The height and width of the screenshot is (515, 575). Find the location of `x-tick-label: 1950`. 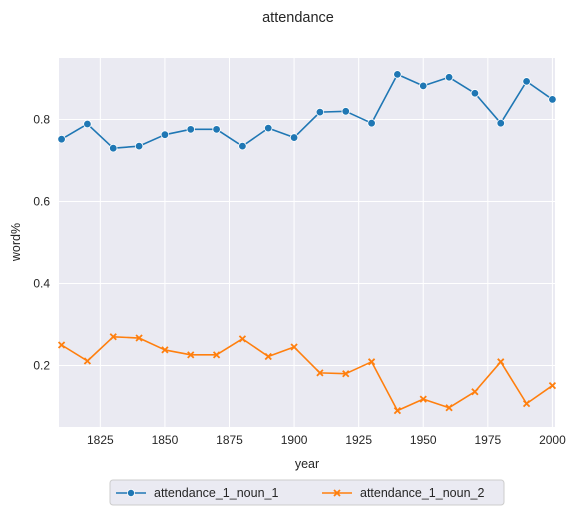

x-tick-label: 1950 is located at coordinates (423, 440).